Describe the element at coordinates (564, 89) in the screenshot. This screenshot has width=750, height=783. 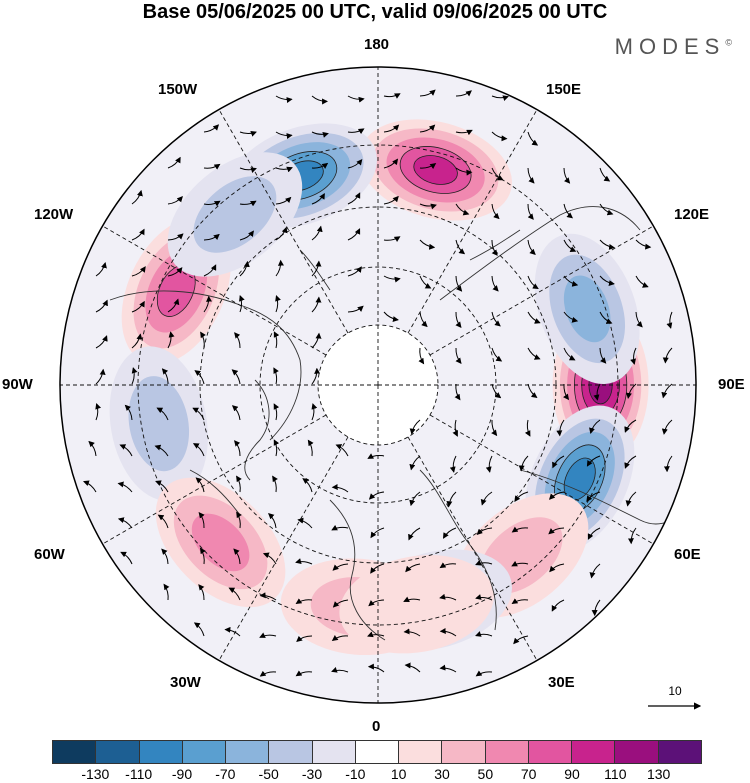
I see `lon-label-150e: 150E` at that location.